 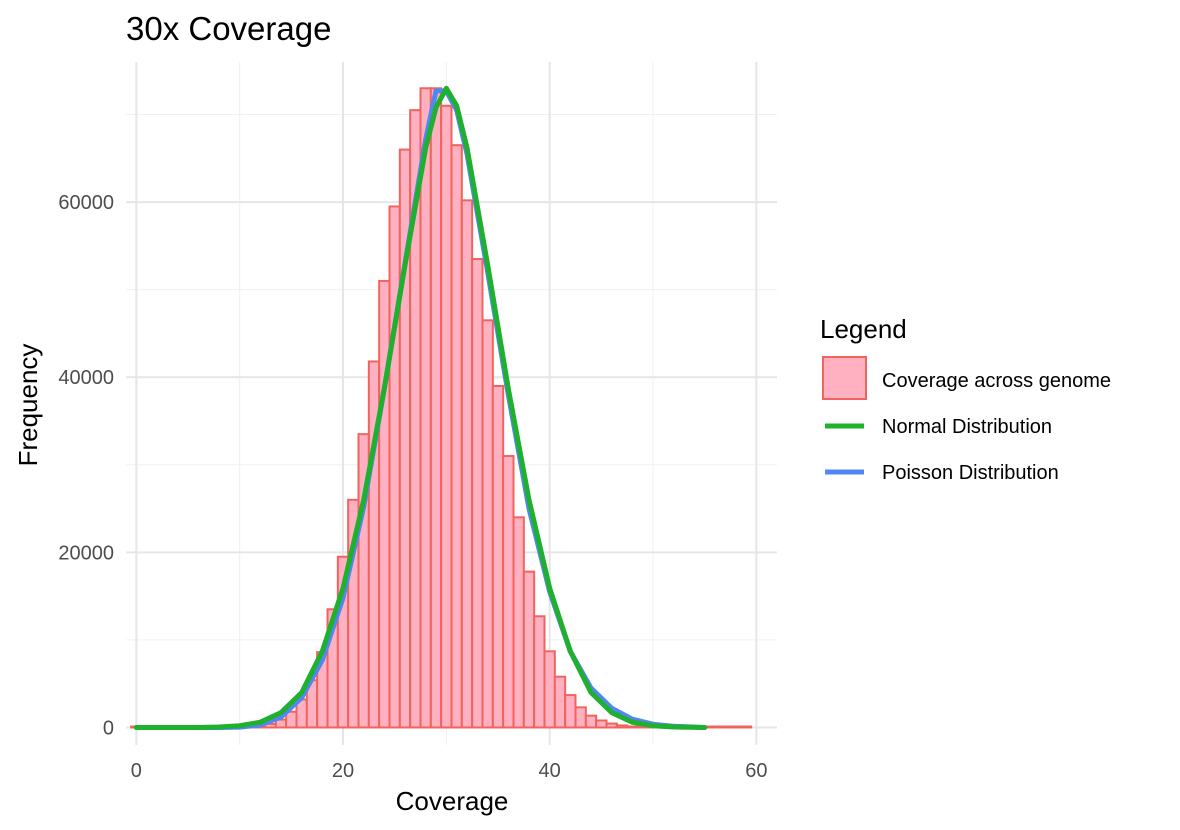 I want to click on chart-title: 30x Coverage, so click(x=228, y=28).